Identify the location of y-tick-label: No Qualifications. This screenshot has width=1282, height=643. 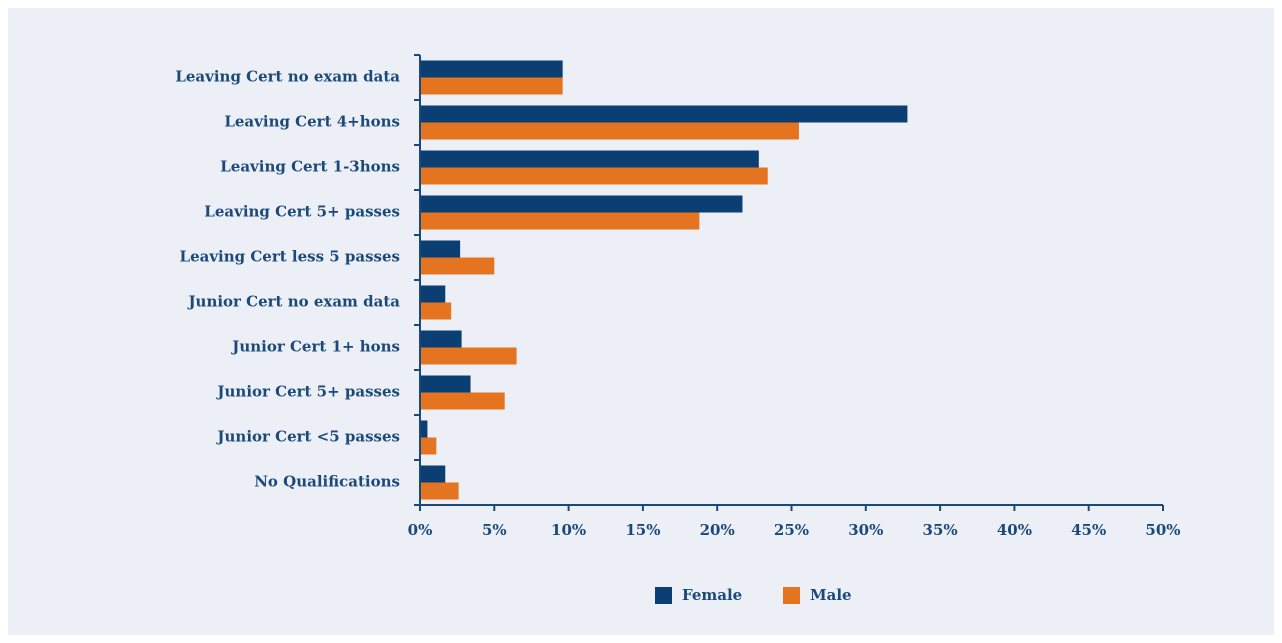
(327, 482).